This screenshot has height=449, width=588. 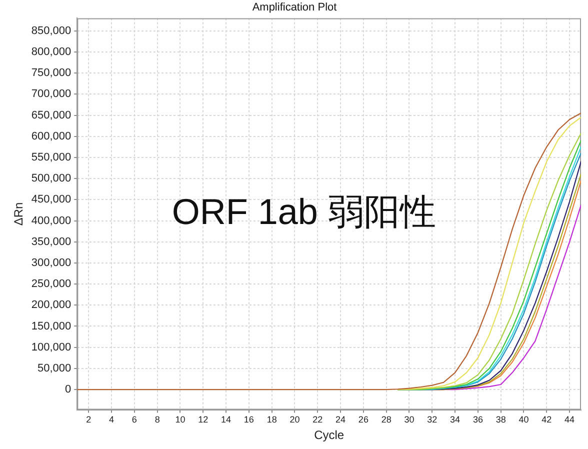 I want to click on x-tick-label: 42, so click(x=547, y=419).